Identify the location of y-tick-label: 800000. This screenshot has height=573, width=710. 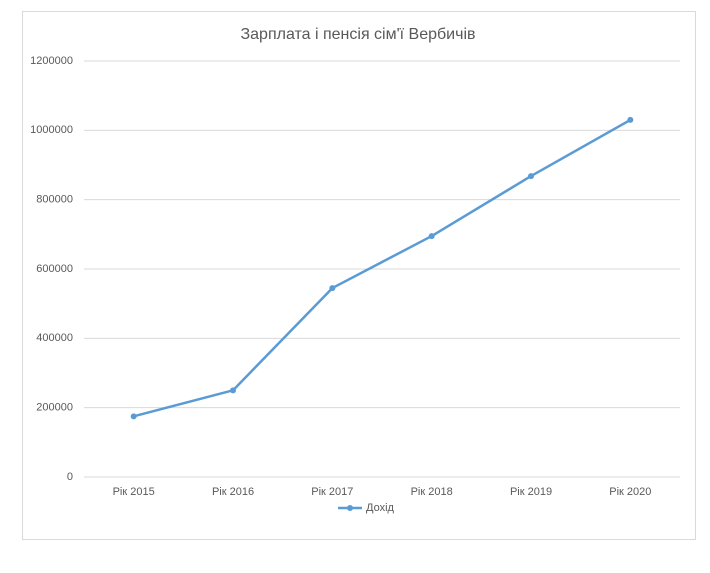
(54, 200).